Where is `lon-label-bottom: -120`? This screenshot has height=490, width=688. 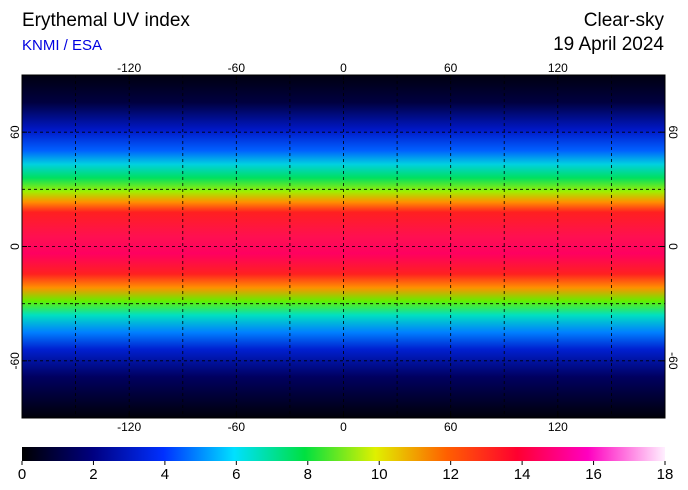
lon-label-bottom: -120 is located at coordinates (129, 427).